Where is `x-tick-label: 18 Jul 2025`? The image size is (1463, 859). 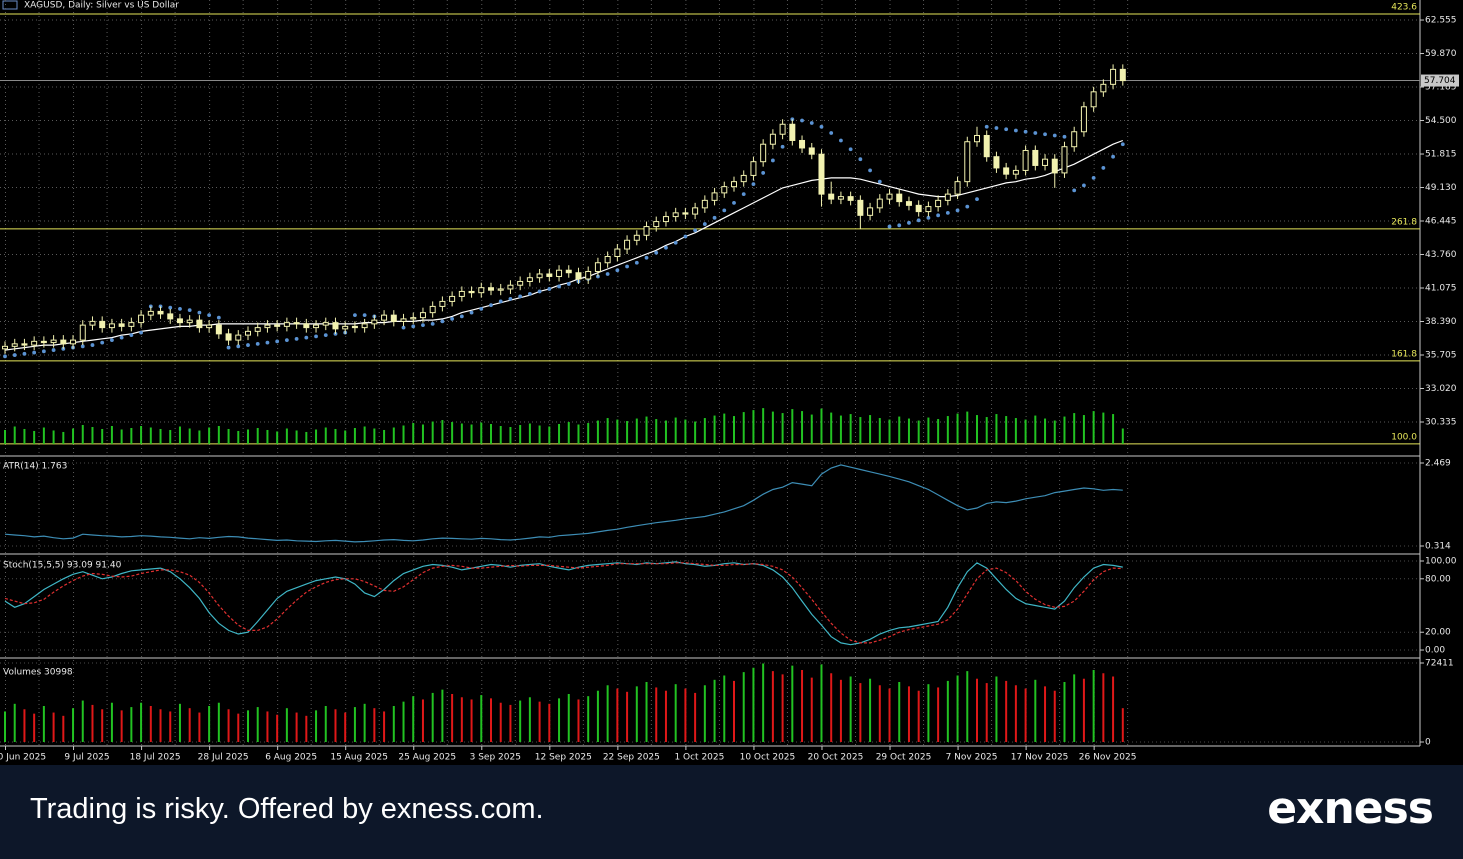
x-tick-label: 18 Jul 2025 is located at coordinates (155, 758).